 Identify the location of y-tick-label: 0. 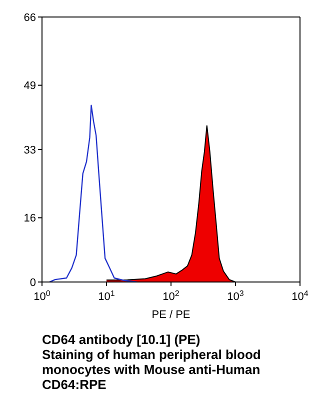
(33, 282).